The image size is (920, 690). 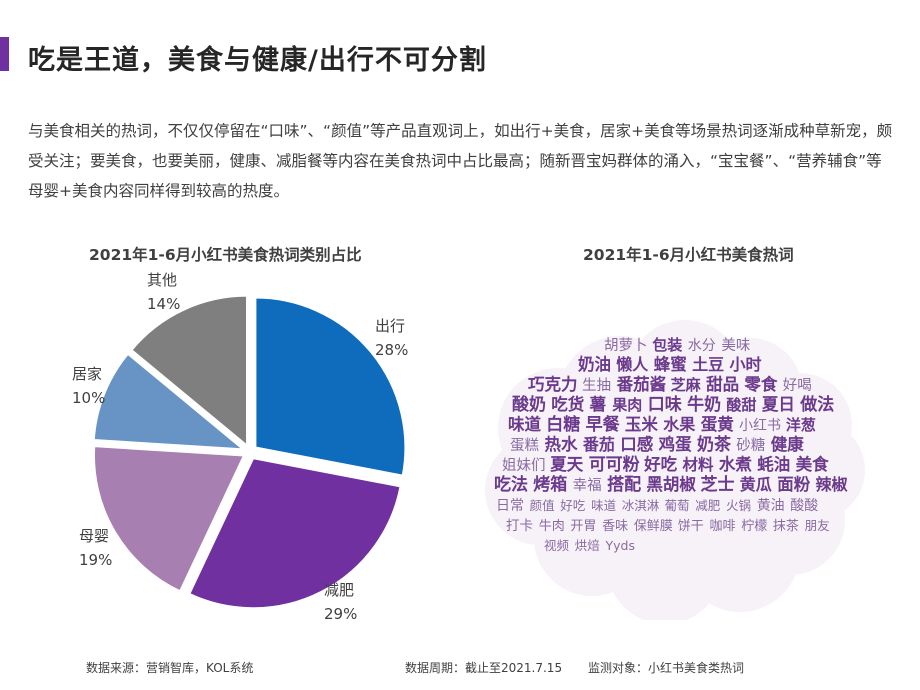 I want to click on wordcloud-word: 美食, so click(x=813, y=464).